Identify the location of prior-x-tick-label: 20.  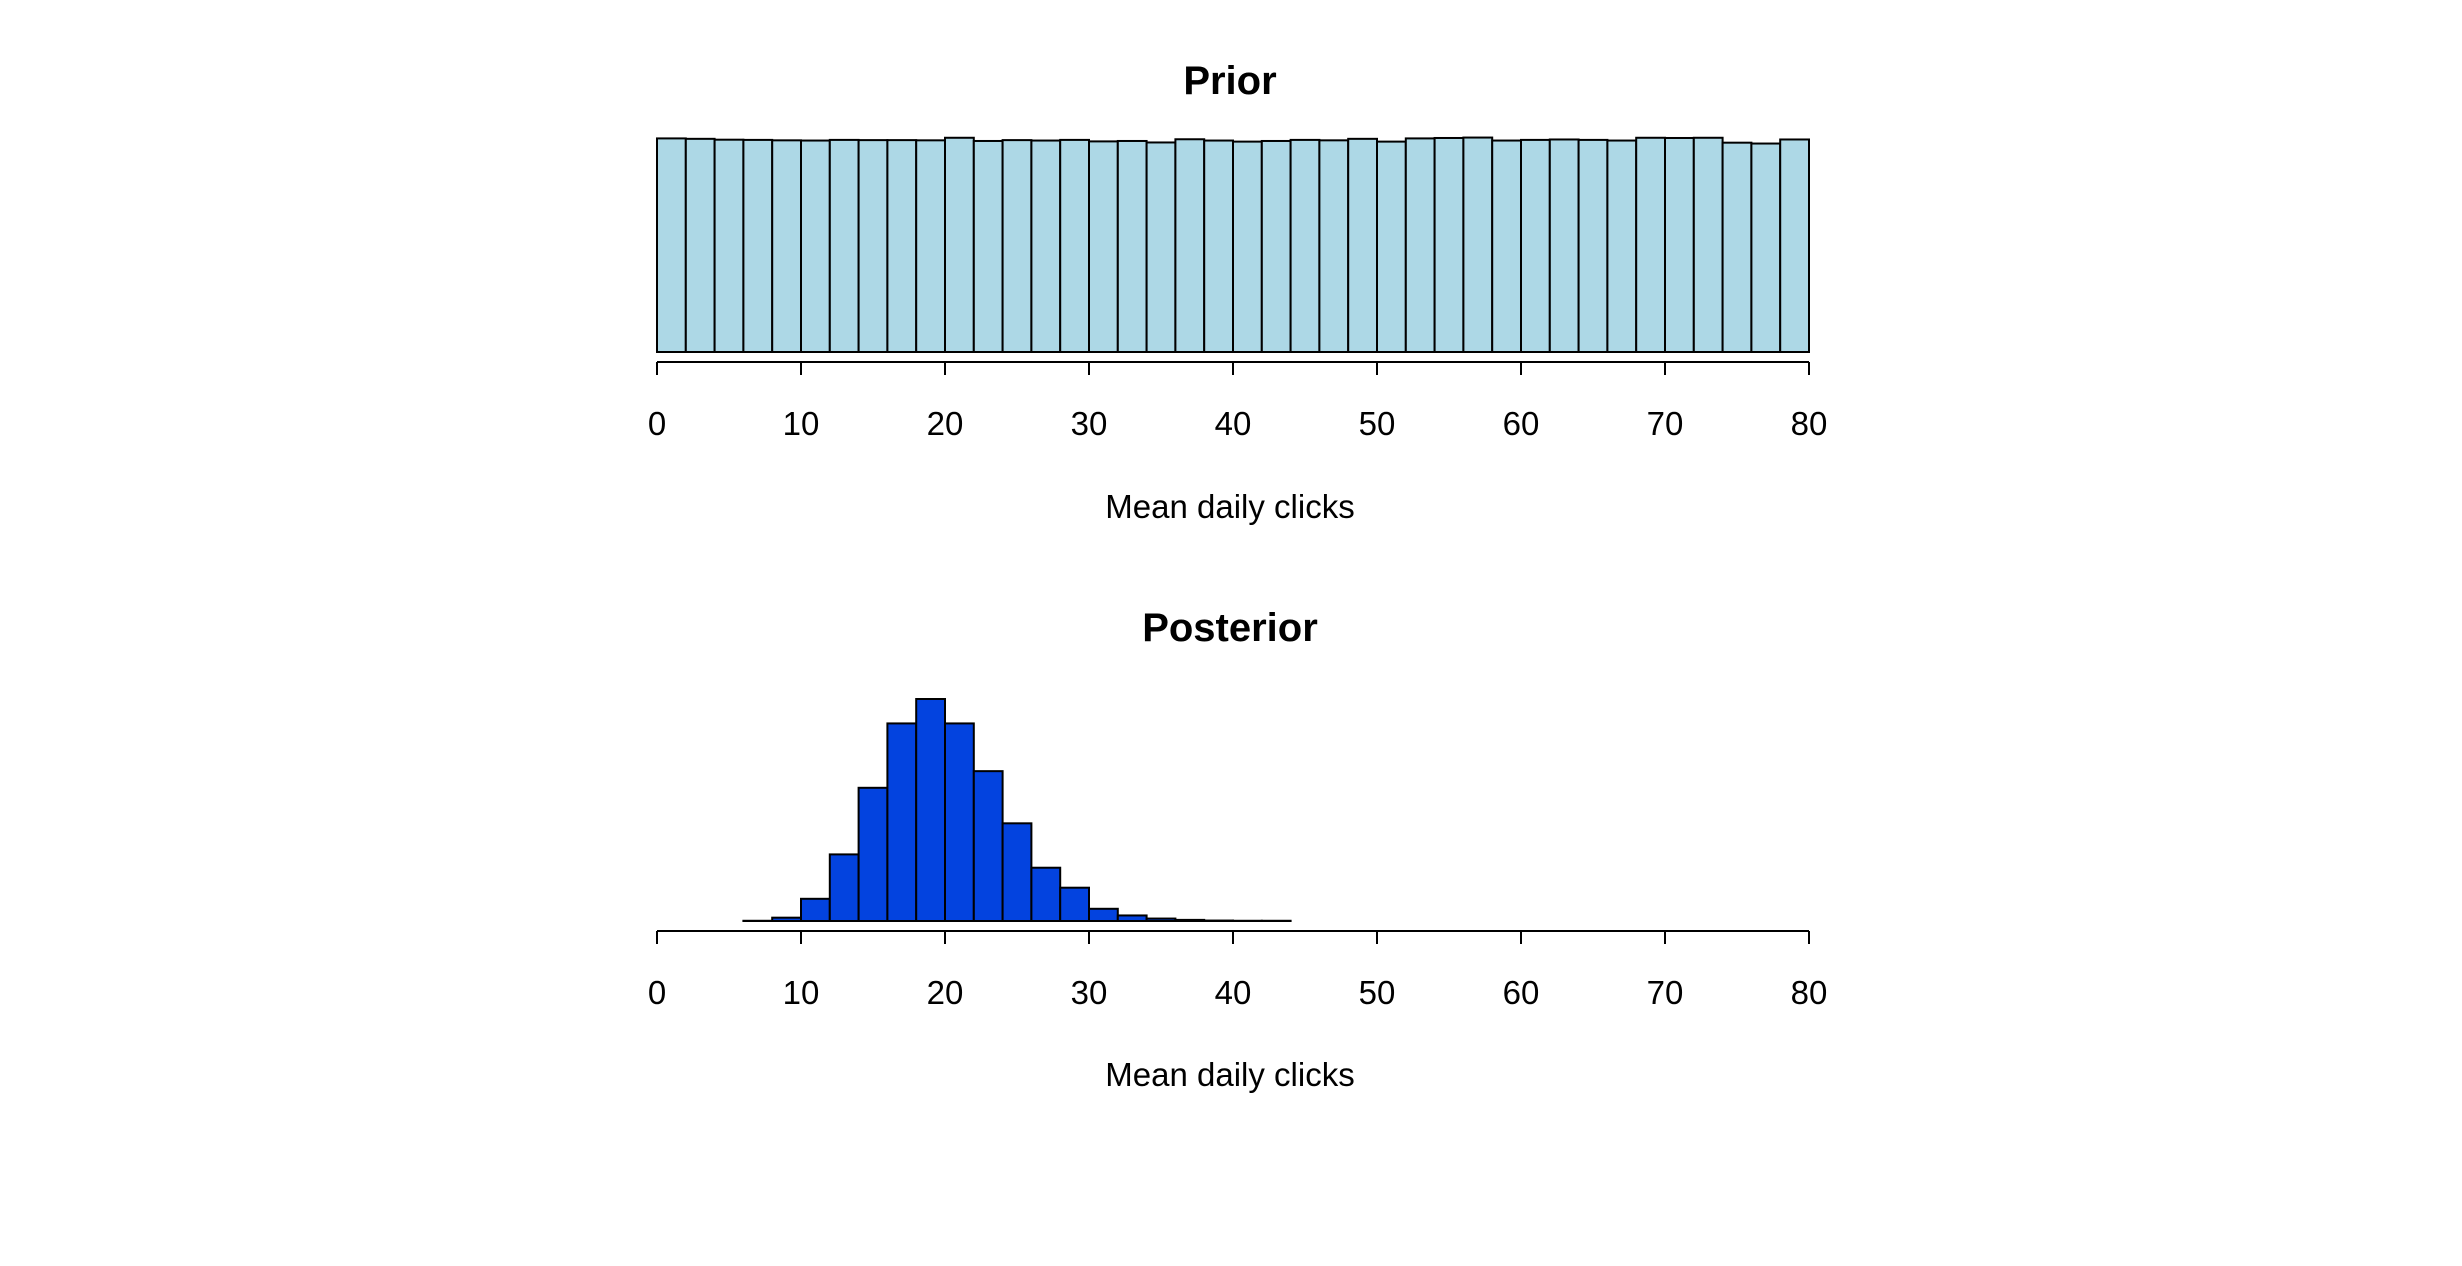
(945, 423).